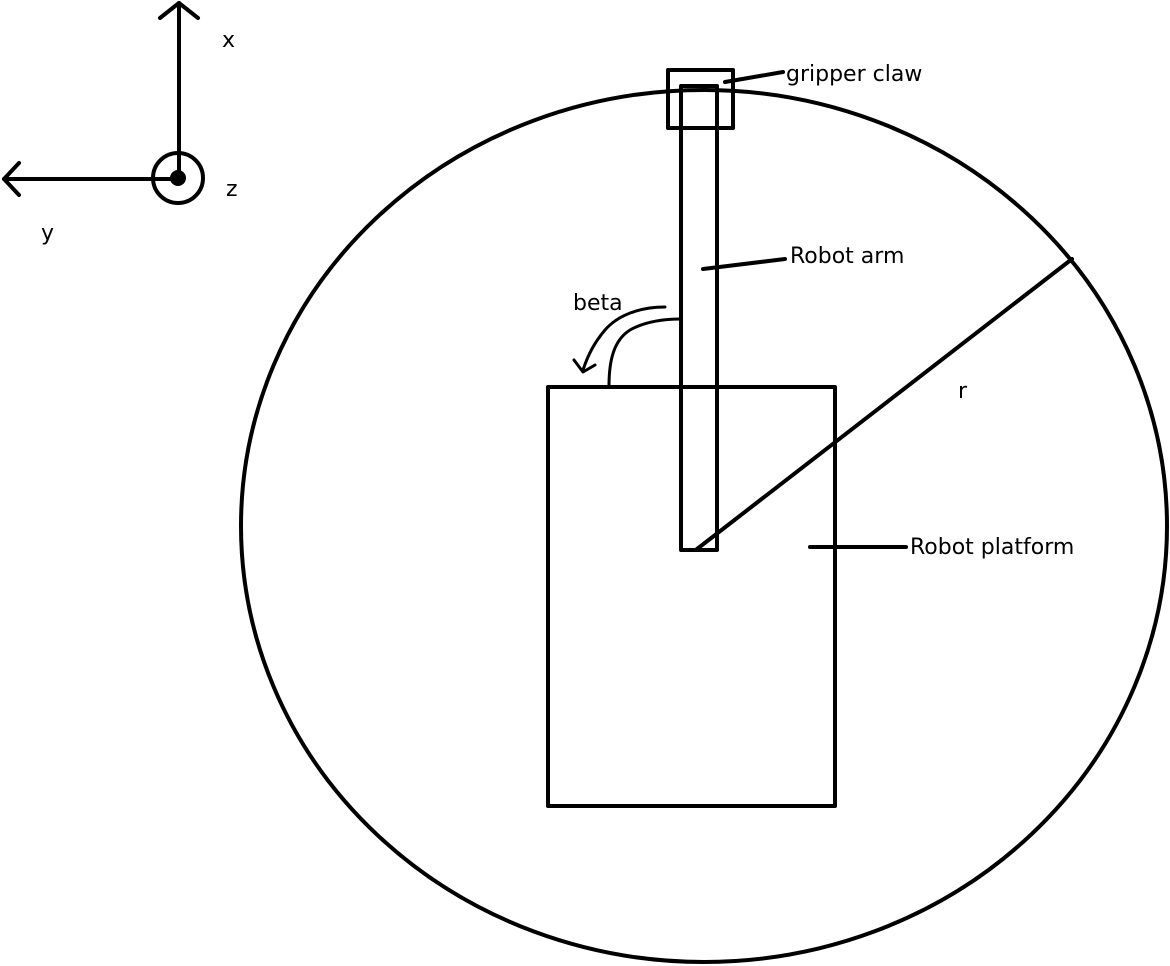 Image resolution: width=1170 pixels, height=966 pixels. I want to click on robot-arm-label: Robot arm, so click(847, 256).